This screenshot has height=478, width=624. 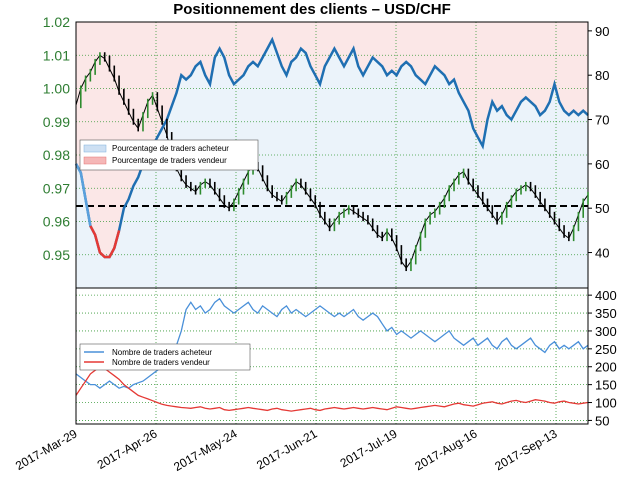 What do you see at coordinates (602, 358) in the screenshot?
I see `bottom-right-axis: 400 350 300 250 200 150 100 50` at bounding box center [602, 358].